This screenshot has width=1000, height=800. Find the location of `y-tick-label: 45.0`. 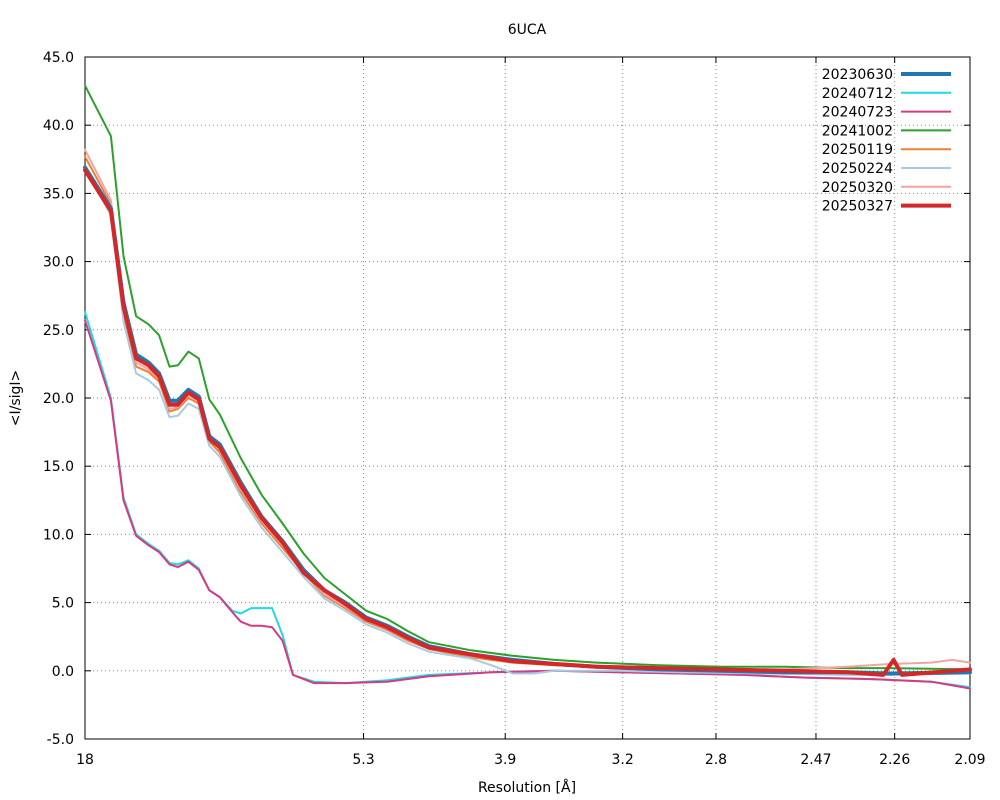

y-tick-label: 45.0 is located at coordinates (58, 58).